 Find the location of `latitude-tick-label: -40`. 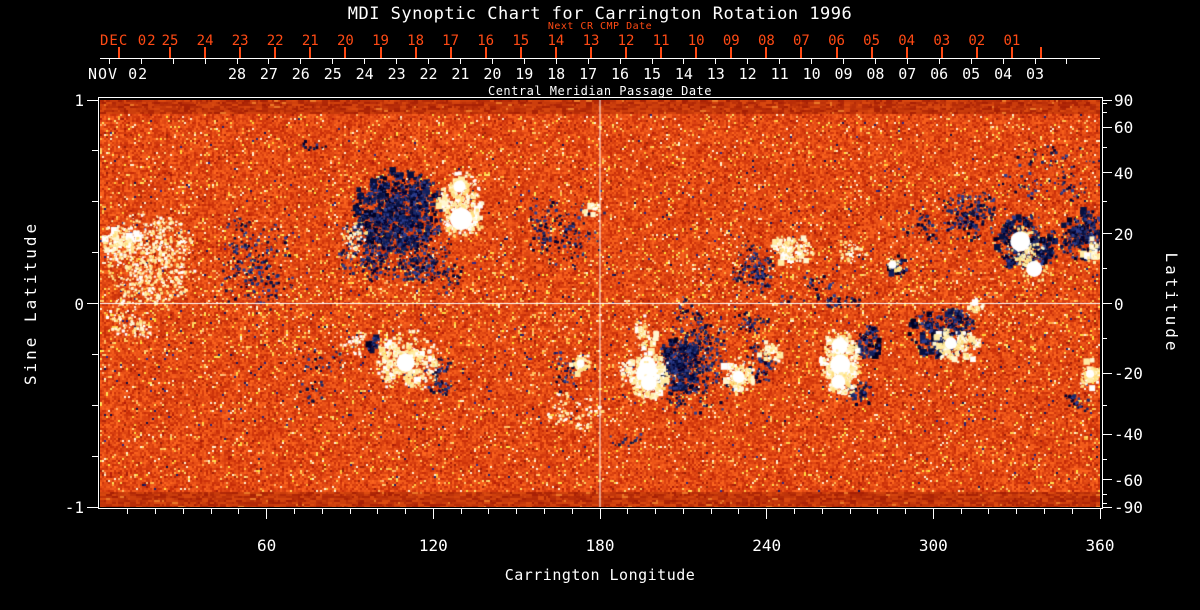

latitude-tick-label: -40 is located at coordinates (1128, 435).